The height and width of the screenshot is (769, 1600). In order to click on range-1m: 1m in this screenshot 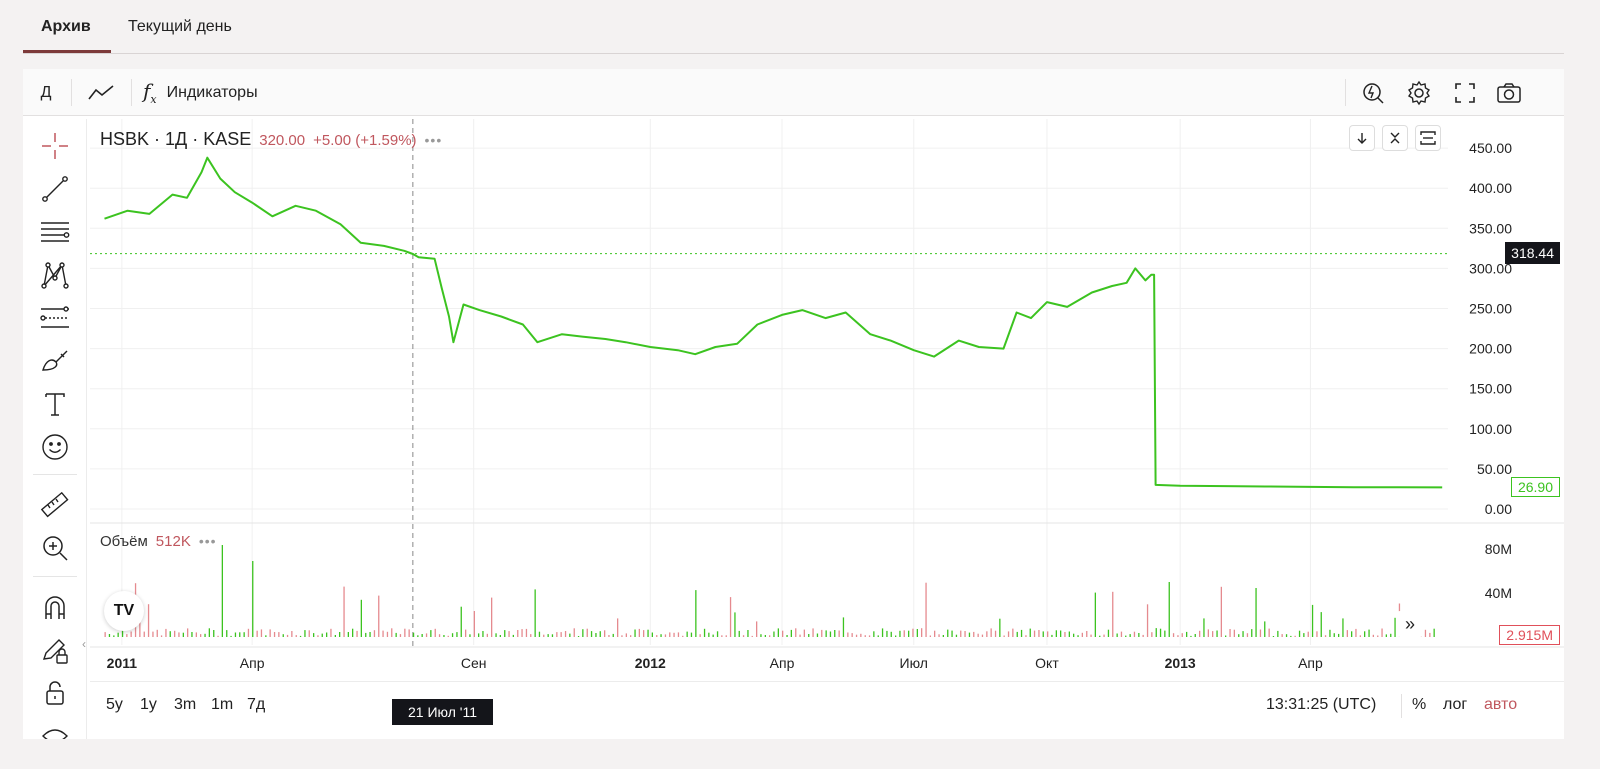, I will do `click(222, 704)`.